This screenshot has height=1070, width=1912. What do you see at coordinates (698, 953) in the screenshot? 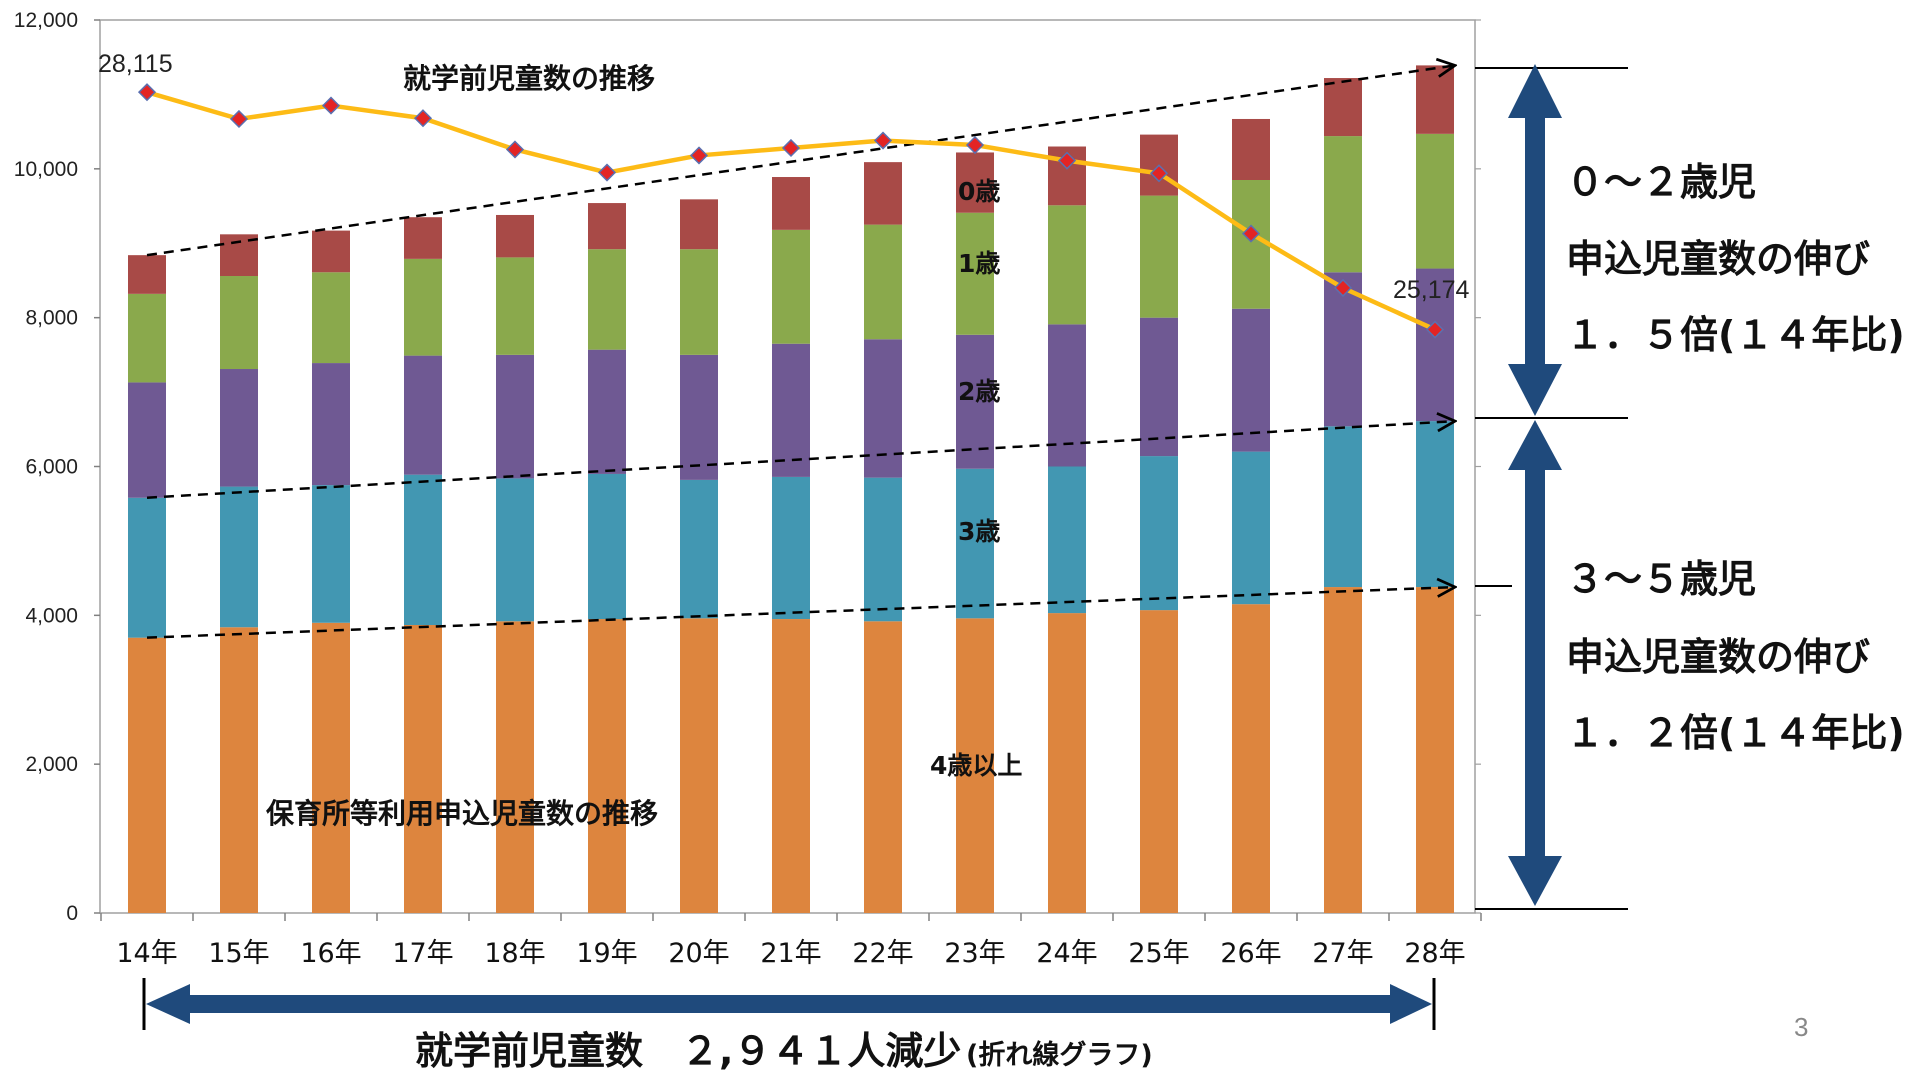
I see `x-tick-label: 20年` at bounding box center [698, 953].